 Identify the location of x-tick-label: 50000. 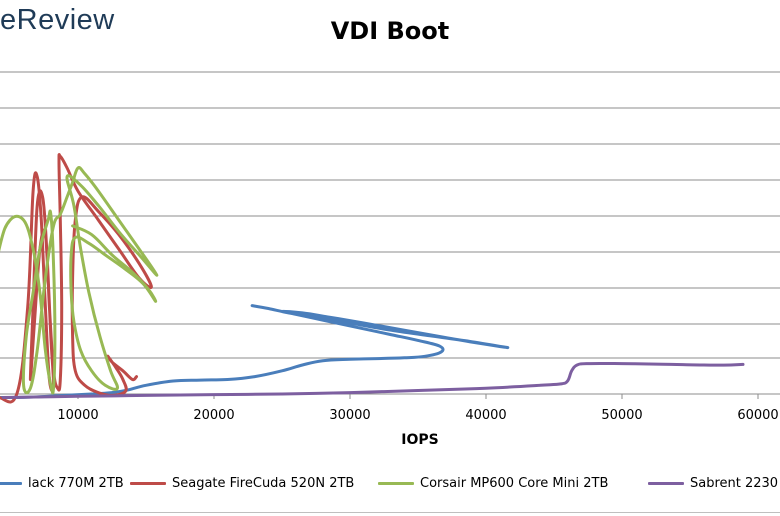
(621, 415).